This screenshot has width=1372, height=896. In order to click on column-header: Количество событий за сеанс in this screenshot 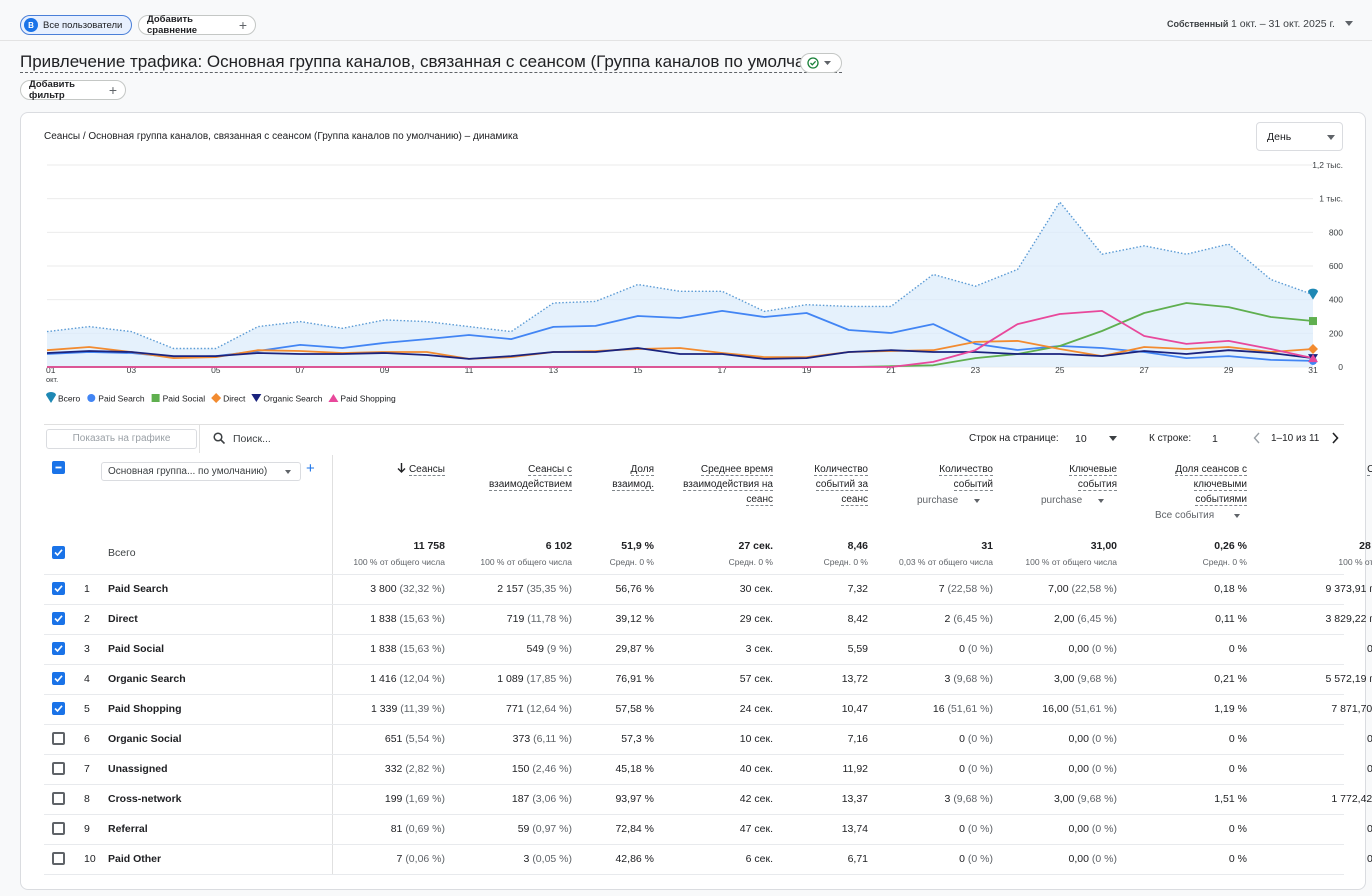, I will do `click(833, 484)`.